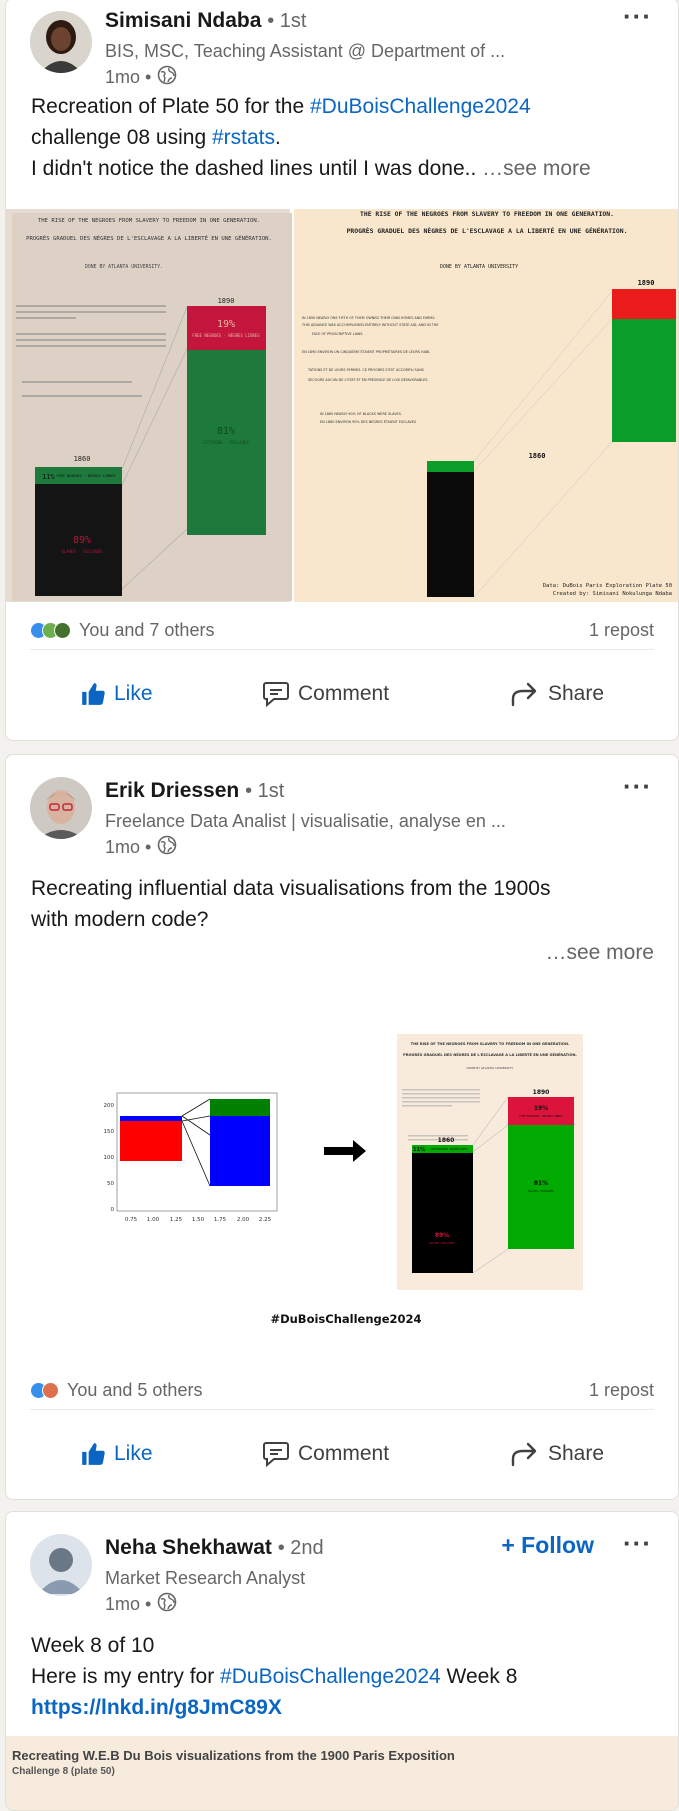 Image resolution: width=679 pixels, height=1811 pixels. What do you see at coordinates (126, 1676) in the screenshot?
I see `text-segment: Here is my entry for` at bounding box center [126, 1676].